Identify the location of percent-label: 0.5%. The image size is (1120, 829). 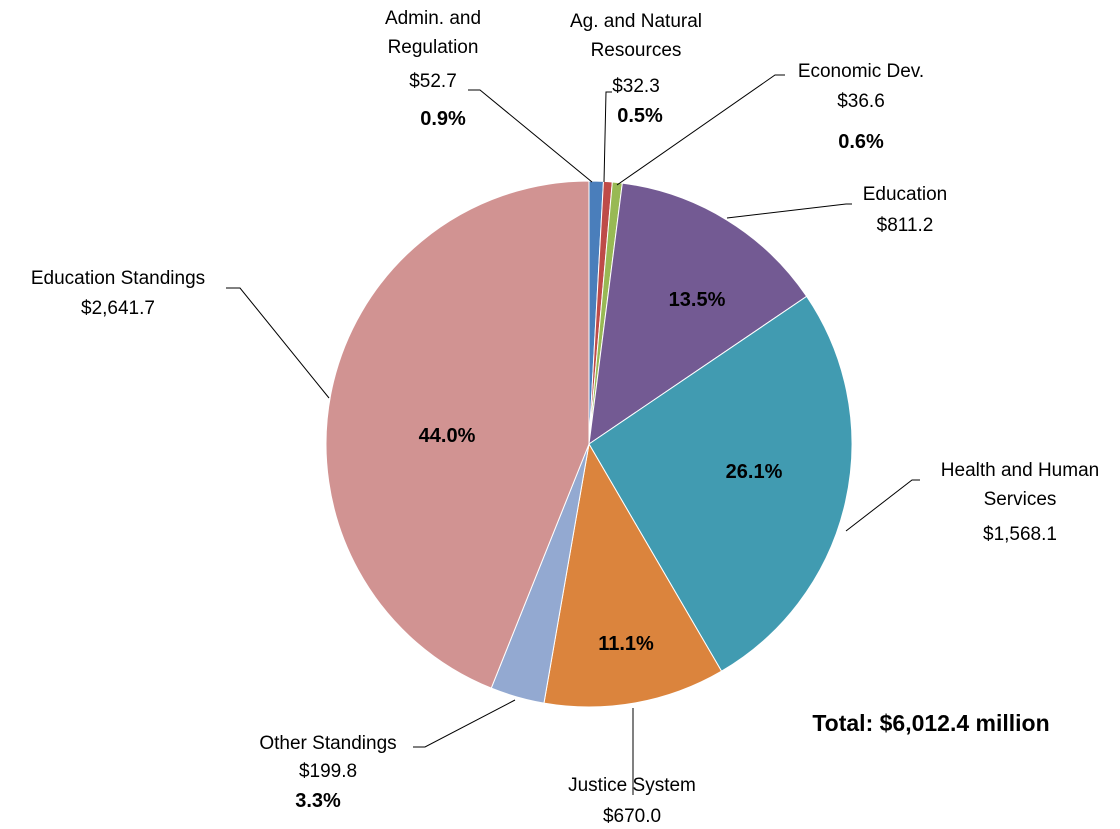
(640, 116).